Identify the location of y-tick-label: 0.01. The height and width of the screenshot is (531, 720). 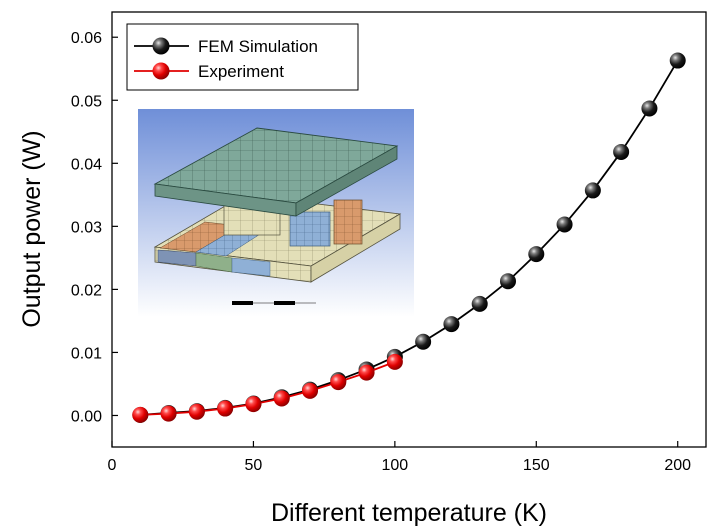
(86, 353).